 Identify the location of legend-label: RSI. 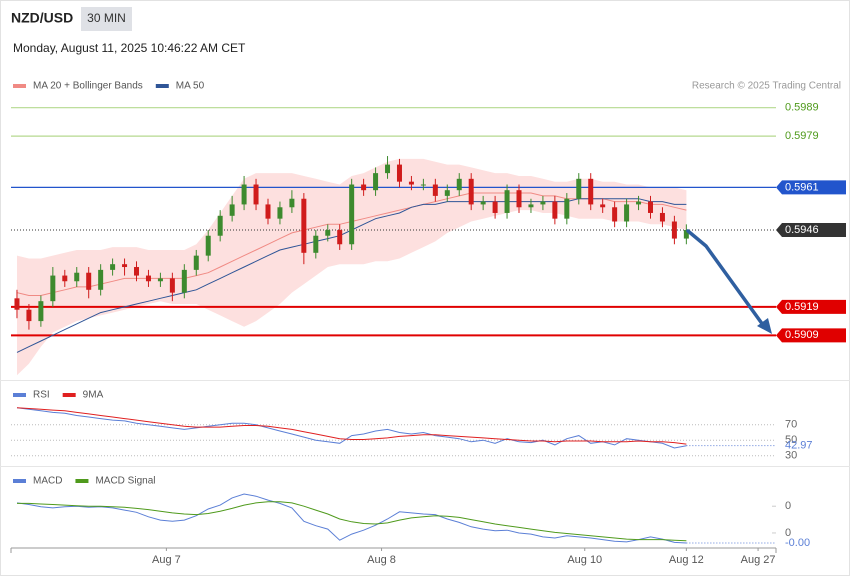
(41, 395).